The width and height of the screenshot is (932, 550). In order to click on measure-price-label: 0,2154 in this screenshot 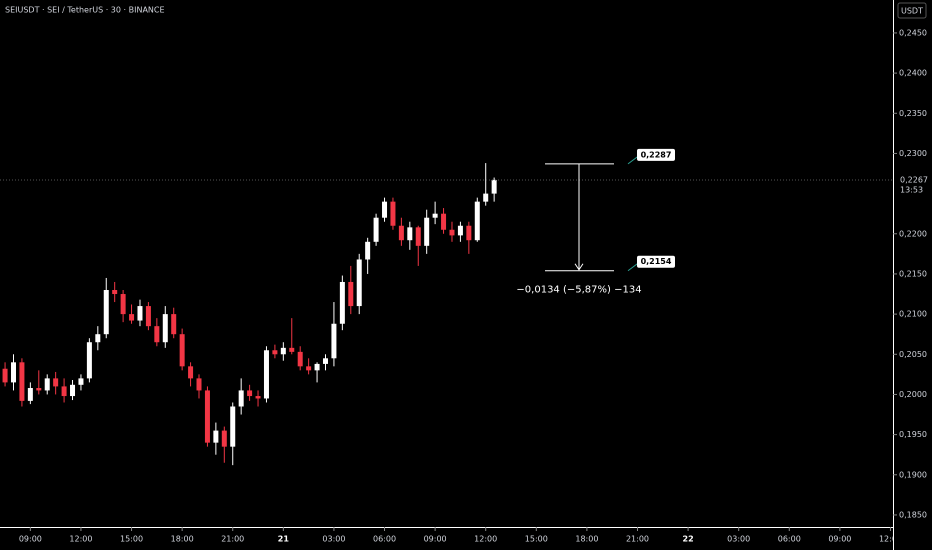, I will do `click(656, 261)`.